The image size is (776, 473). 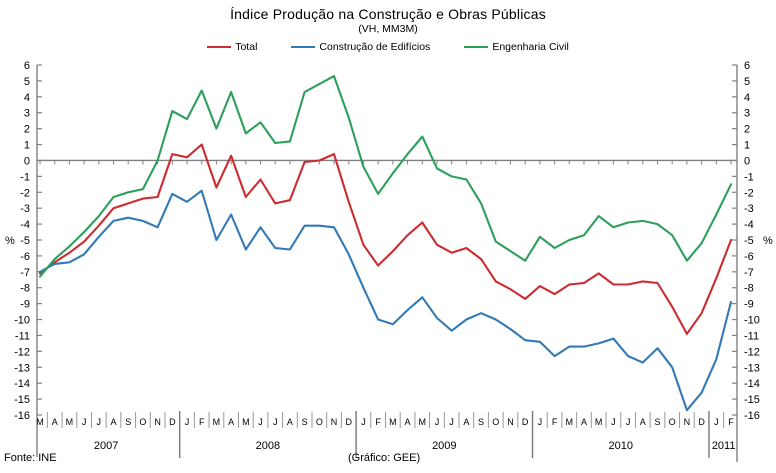 I want to click on legend-item-construcao-edificios: Construção de Edifícios, so click(x=360, y=47).